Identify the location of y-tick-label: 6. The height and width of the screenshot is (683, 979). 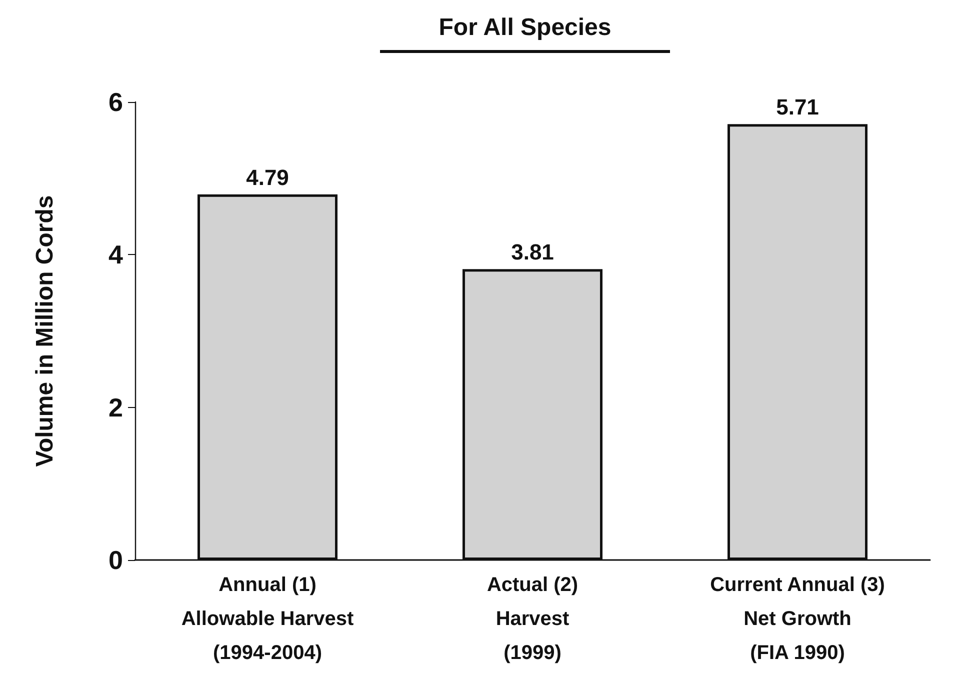
(115, 102).